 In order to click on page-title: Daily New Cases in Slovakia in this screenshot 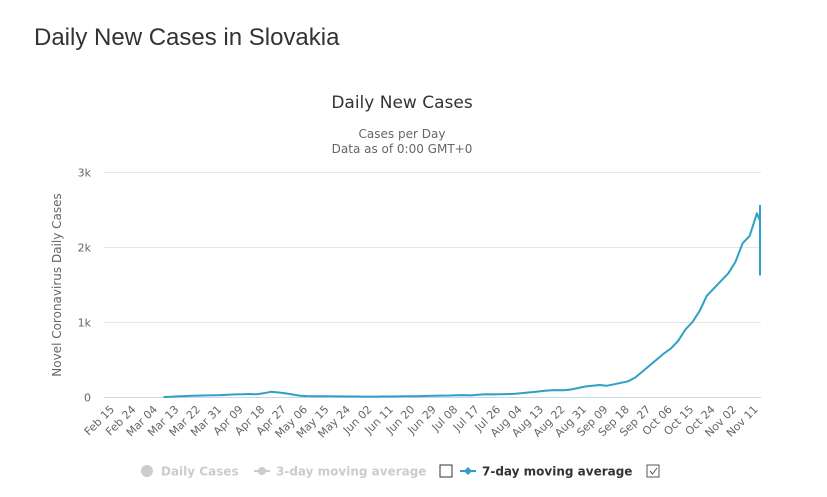, I will do `click(187, 37)`.